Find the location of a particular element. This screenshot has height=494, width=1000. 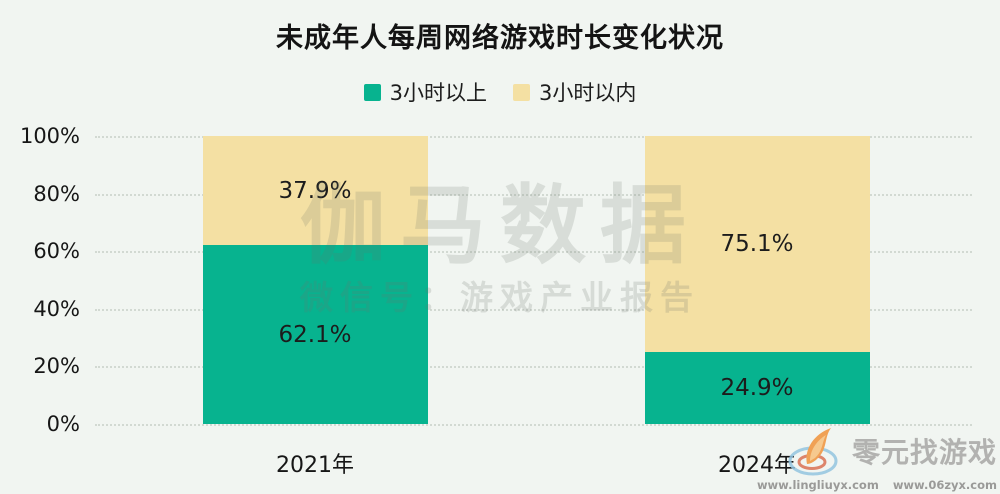

legend: 3小时以上 3小时以内 is located at coordinates (500, 92).